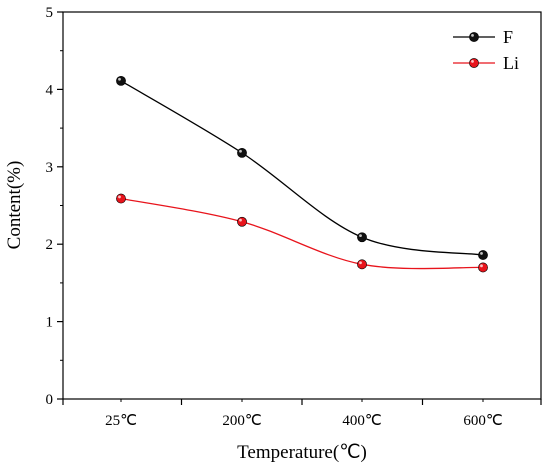  Describe the element at coordinates (50, 400) in the screenshot. I see `y-tick-label: 0` at that location.